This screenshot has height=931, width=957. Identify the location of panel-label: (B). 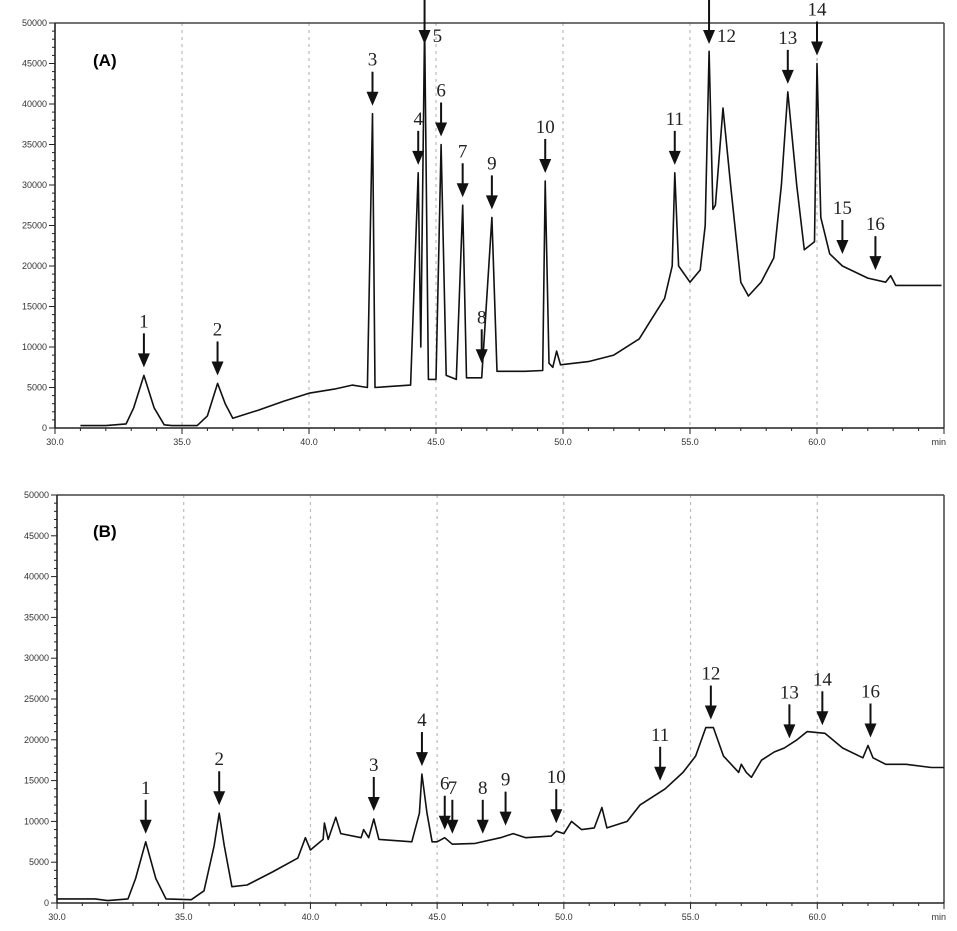
(105, 531).